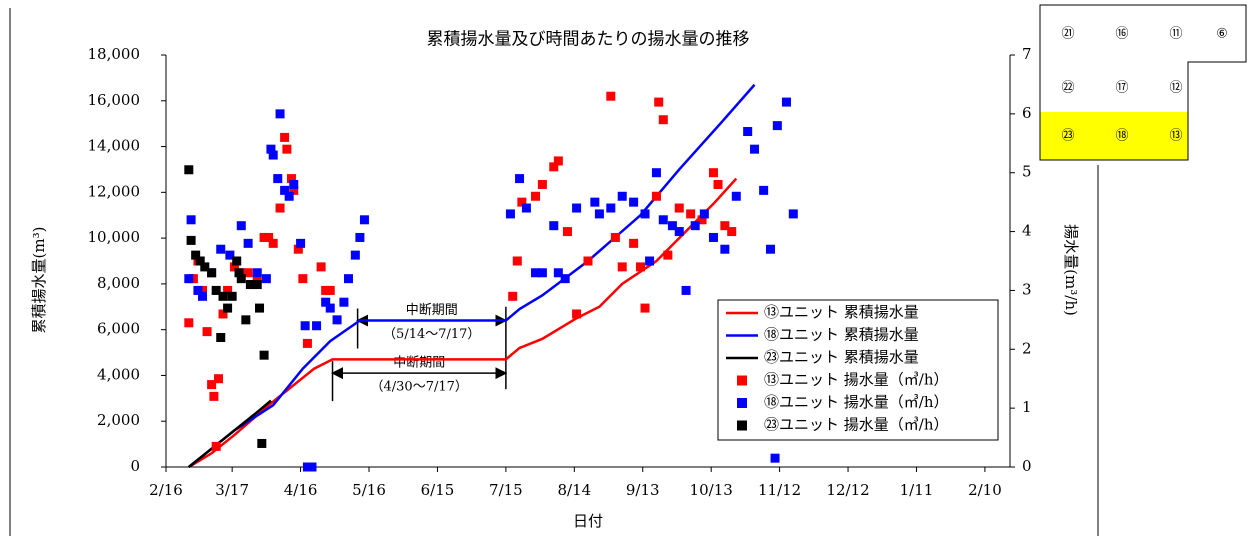 Image resolution: width=1248 pixels, height=536 pixels. What do you see at coordinates (438, 490) in the screenshot?
I see `x-tick-label: 6/15` at bounding box center [438, 490].